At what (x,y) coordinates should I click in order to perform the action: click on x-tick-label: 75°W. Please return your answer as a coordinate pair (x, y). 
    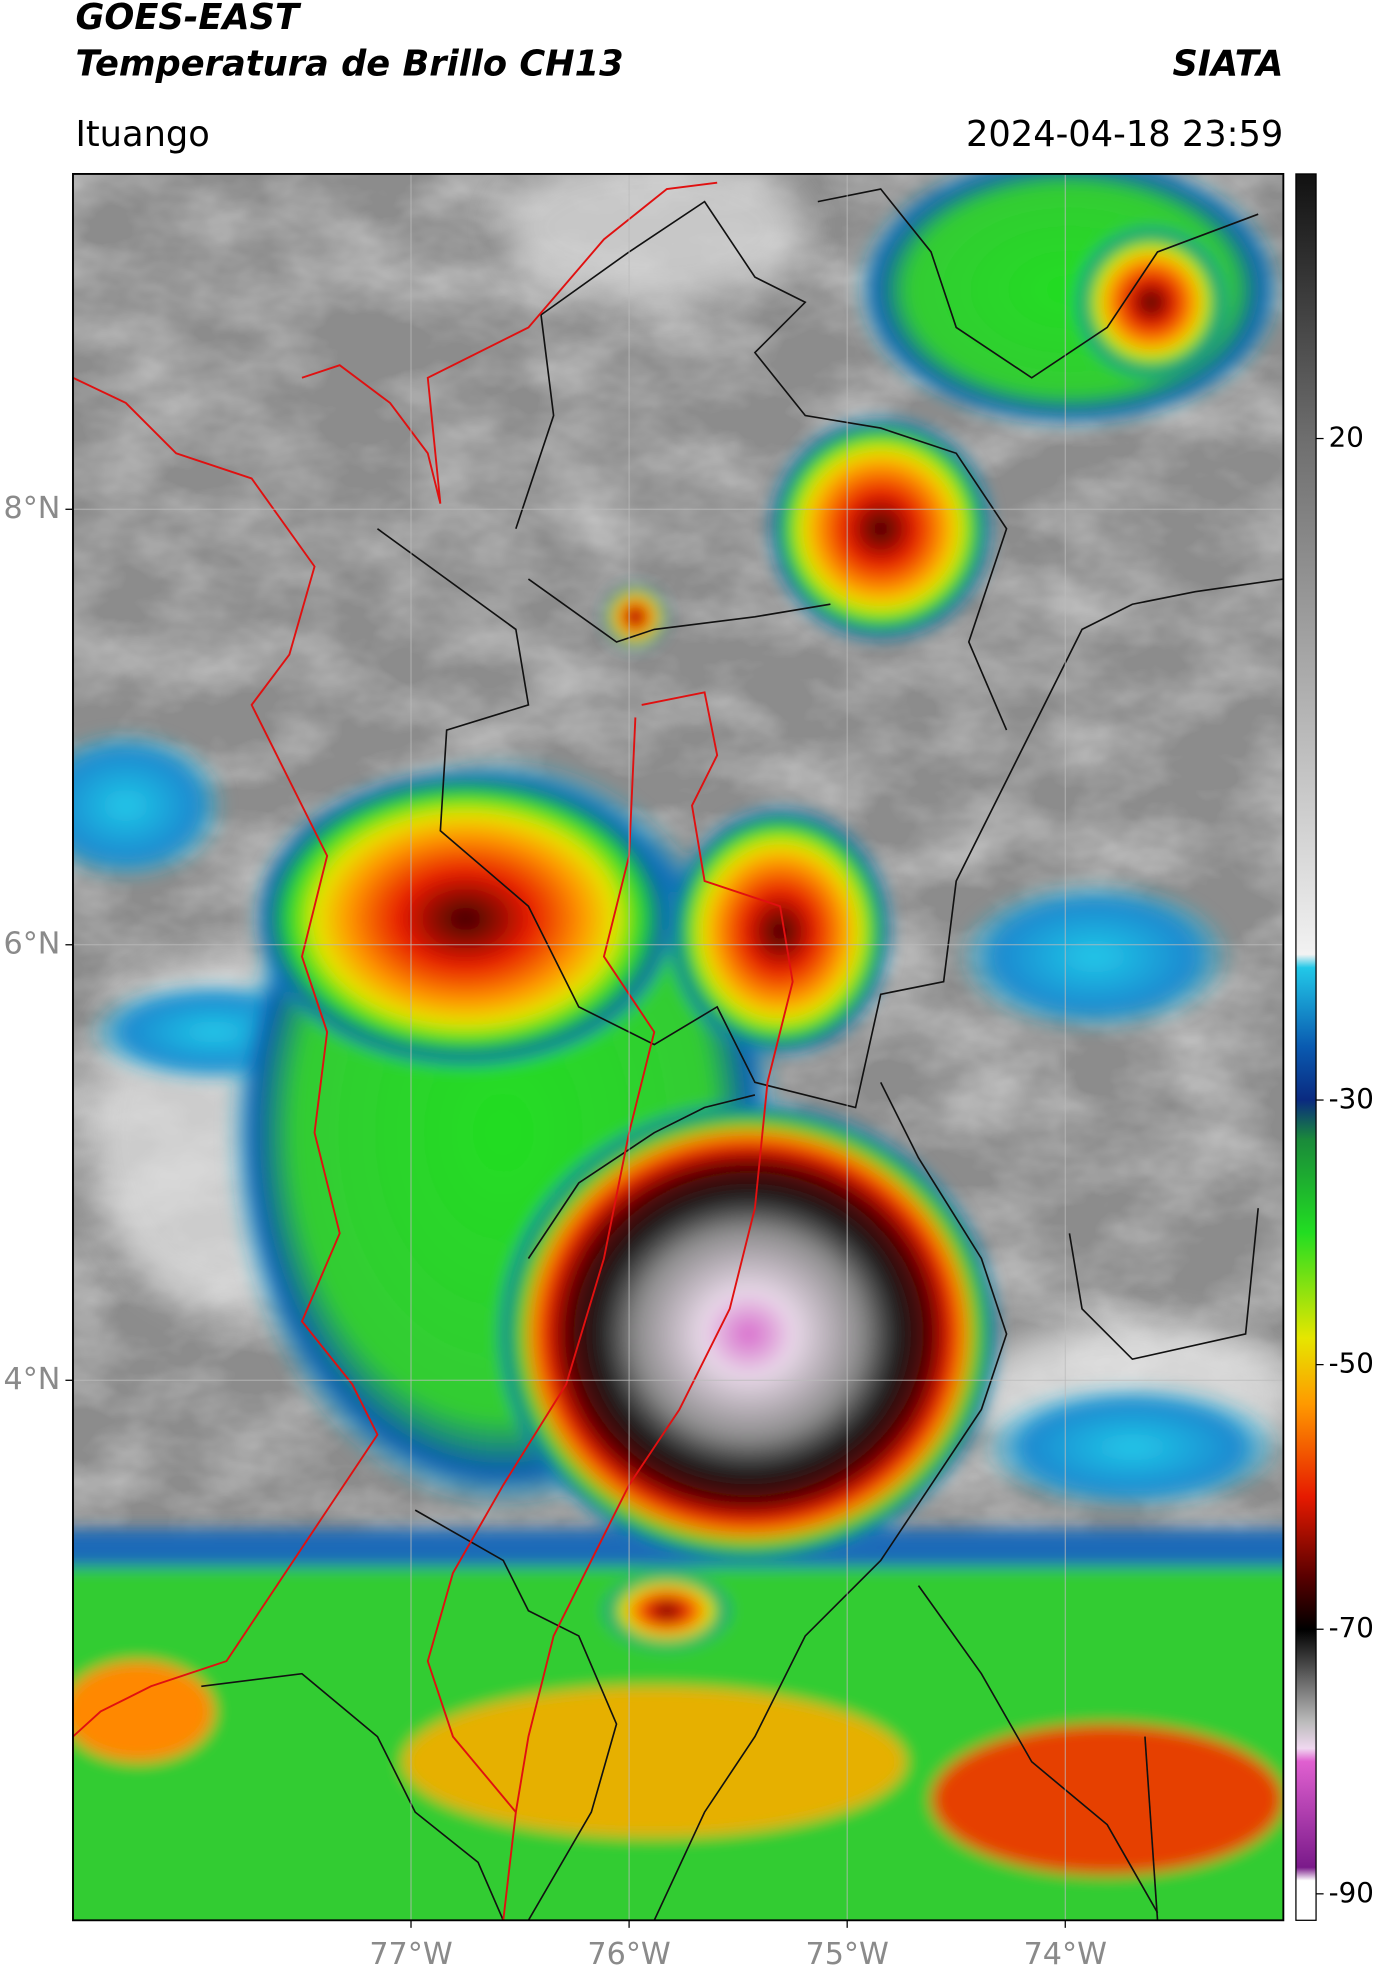
    Looking at the image, I should click on (846, 1954).